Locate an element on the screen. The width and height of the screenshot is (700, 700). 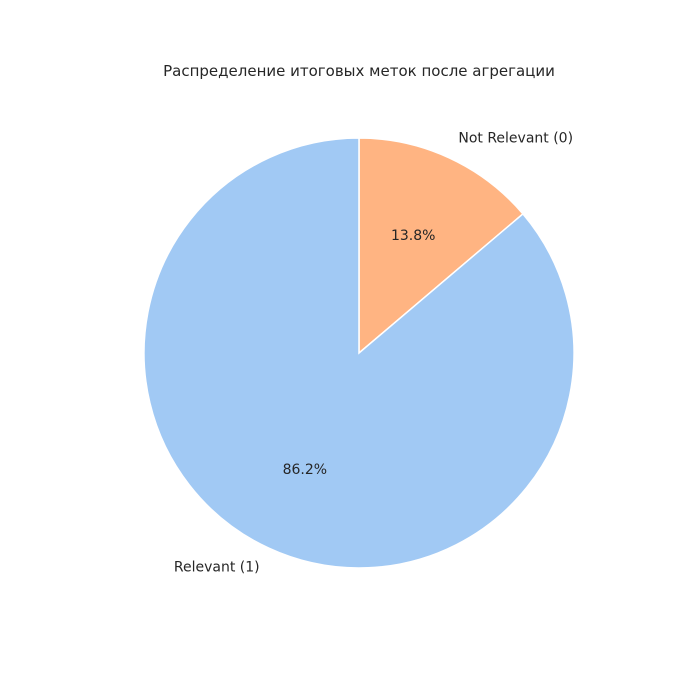
pie-slice-label-0: Not Relevant (0) is located at coordinates (515, 138).